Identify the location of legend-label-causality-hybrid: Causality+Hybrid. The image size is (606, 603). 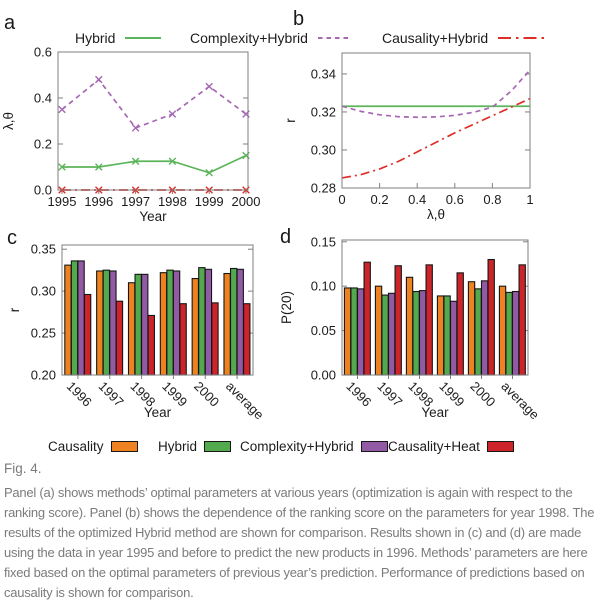
(435, 38).